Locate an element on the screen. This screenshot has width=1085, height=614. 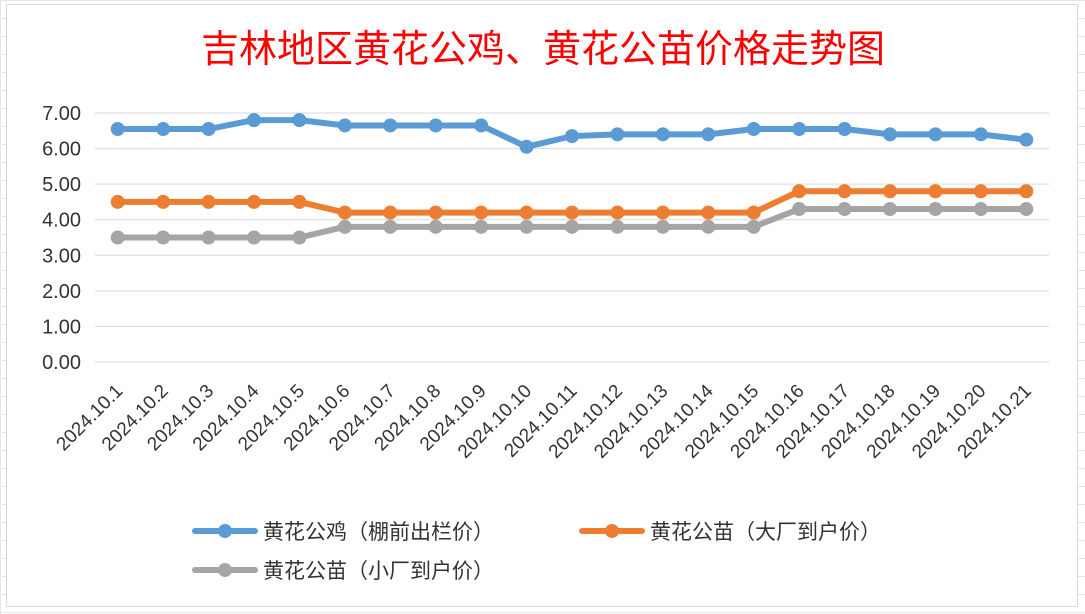
legend-label: 黄花公鸡（棚前出栏价） is located at coordinates (378, 532).